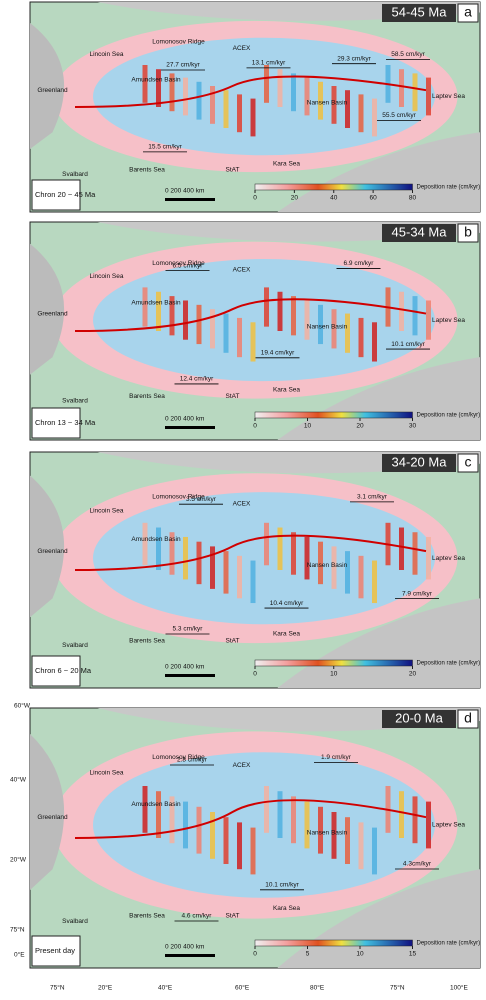 Image resolution: width=486 pixels, height=1000 pixels. What do you see at coordinates (233, 641) in the screenshot?
I see `place-label: StAT` at bounding box center [233, 641].